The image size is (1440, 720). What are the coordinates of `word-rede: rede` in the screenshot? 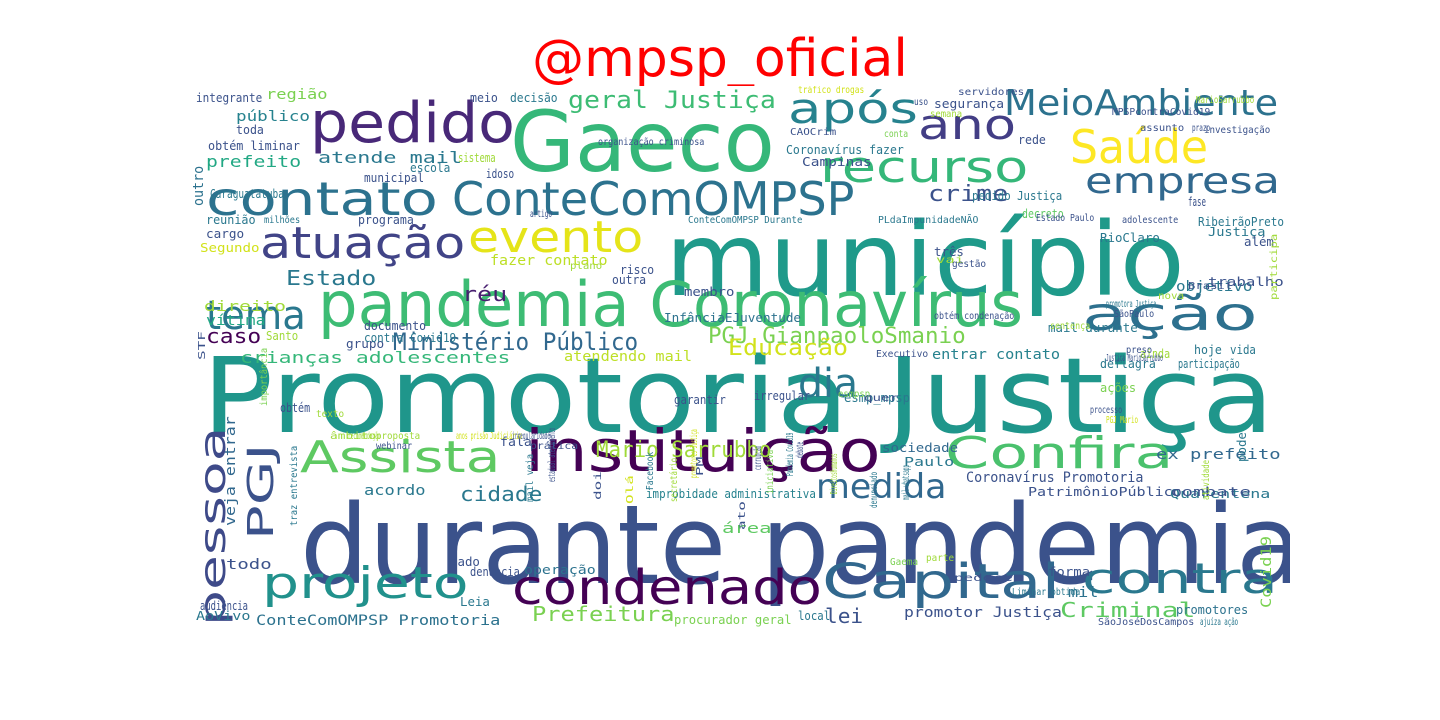 It's located at (1032, 140).